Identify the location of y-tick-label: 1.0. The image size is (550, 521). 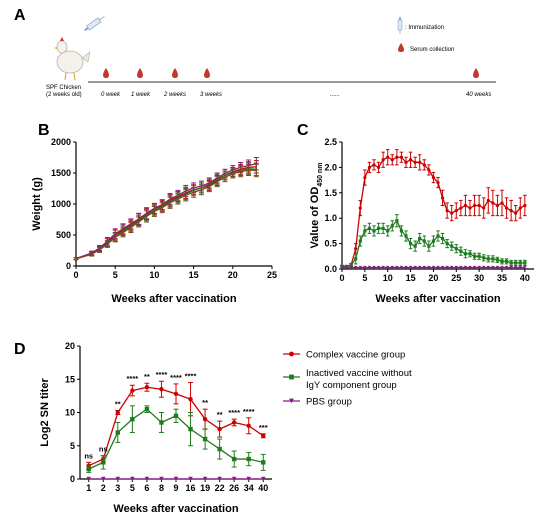
(330, 218).